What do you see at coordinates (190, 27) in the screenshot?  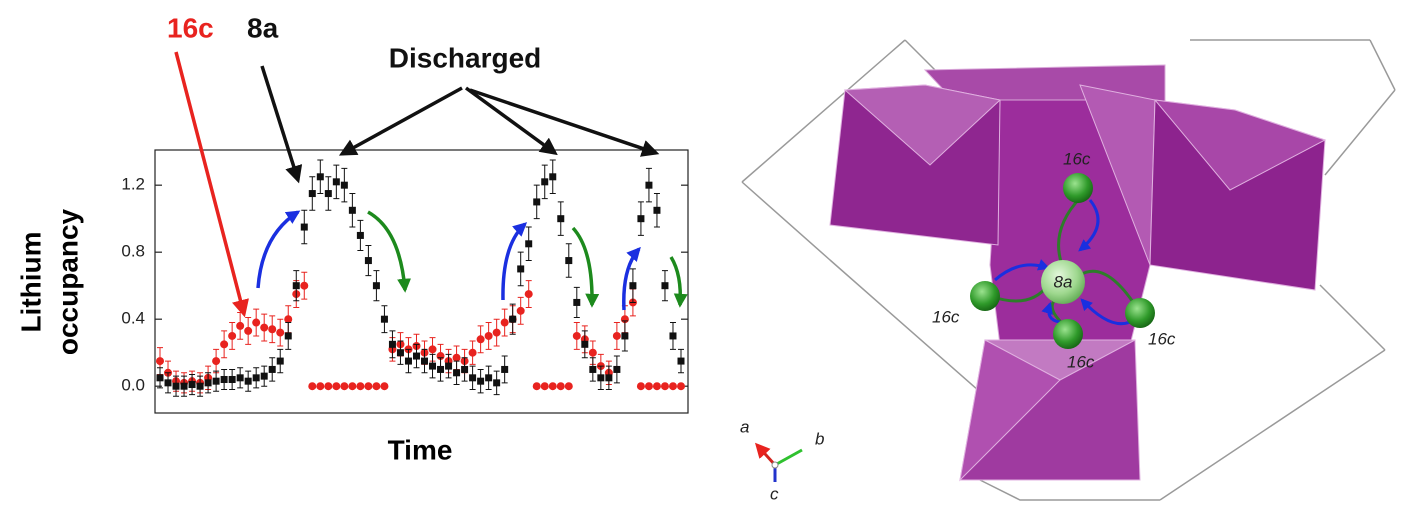 I see `series-label: 16c` at bounding box center [190, 27].